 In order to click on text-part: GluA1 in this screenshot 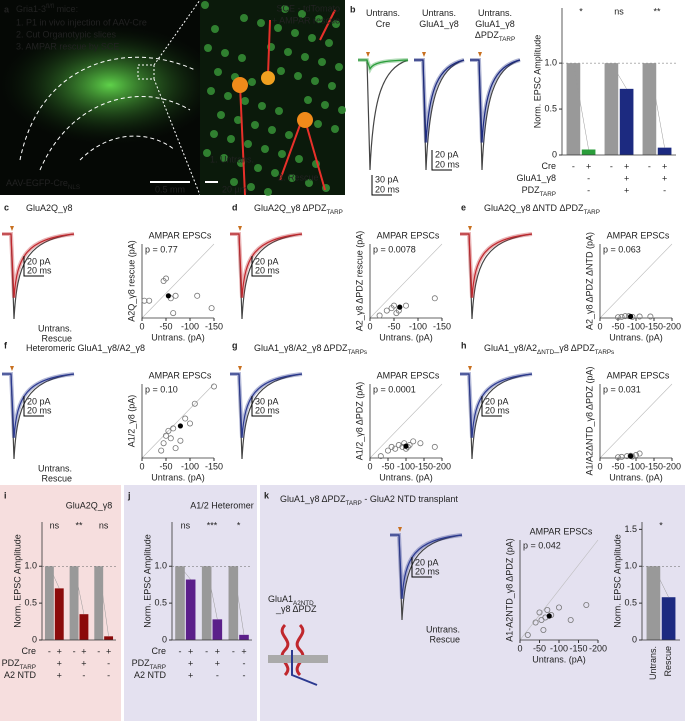, I will do `click(280, 599)`.